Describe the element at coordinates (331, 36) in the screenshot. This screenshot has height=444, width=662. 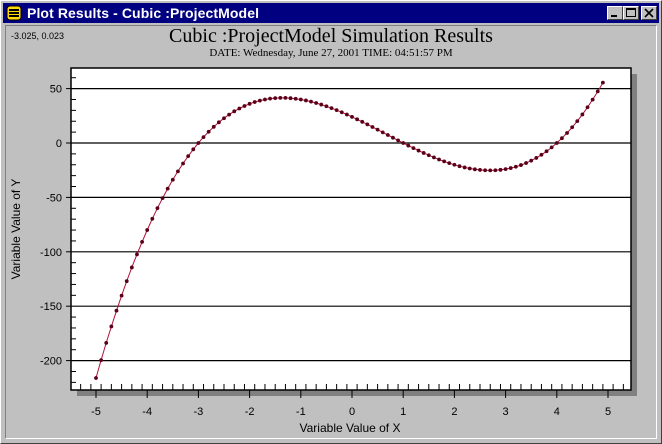
I see `chart-title: Cubic :ProjectModel Simulation Results` at that location.